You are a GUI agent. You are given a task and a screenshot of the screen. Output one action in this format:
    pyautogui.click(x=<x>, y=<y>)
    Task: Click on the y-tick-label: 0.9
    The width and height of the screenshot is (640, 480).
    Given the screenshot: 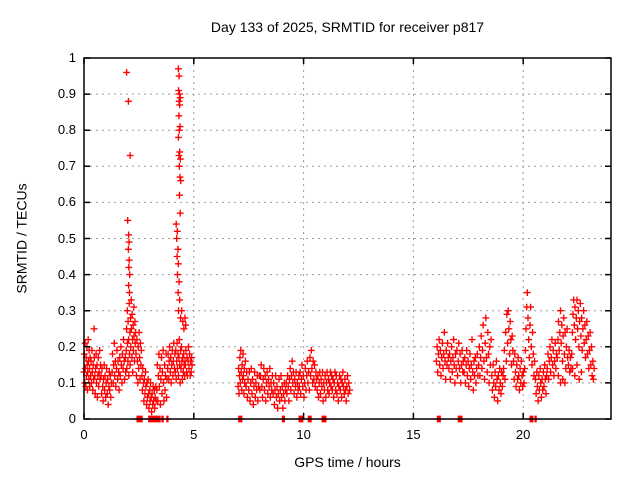 What is the action you would take?
    pyautogui.click(x=66, y=94)
    